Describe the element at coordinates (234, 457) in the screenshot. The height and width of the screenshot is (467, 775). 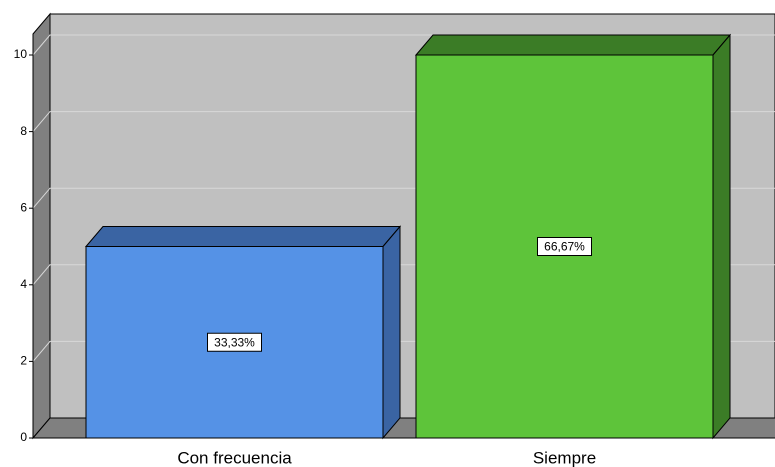
I see `x-tick-label: Con frecuencia` at that location.